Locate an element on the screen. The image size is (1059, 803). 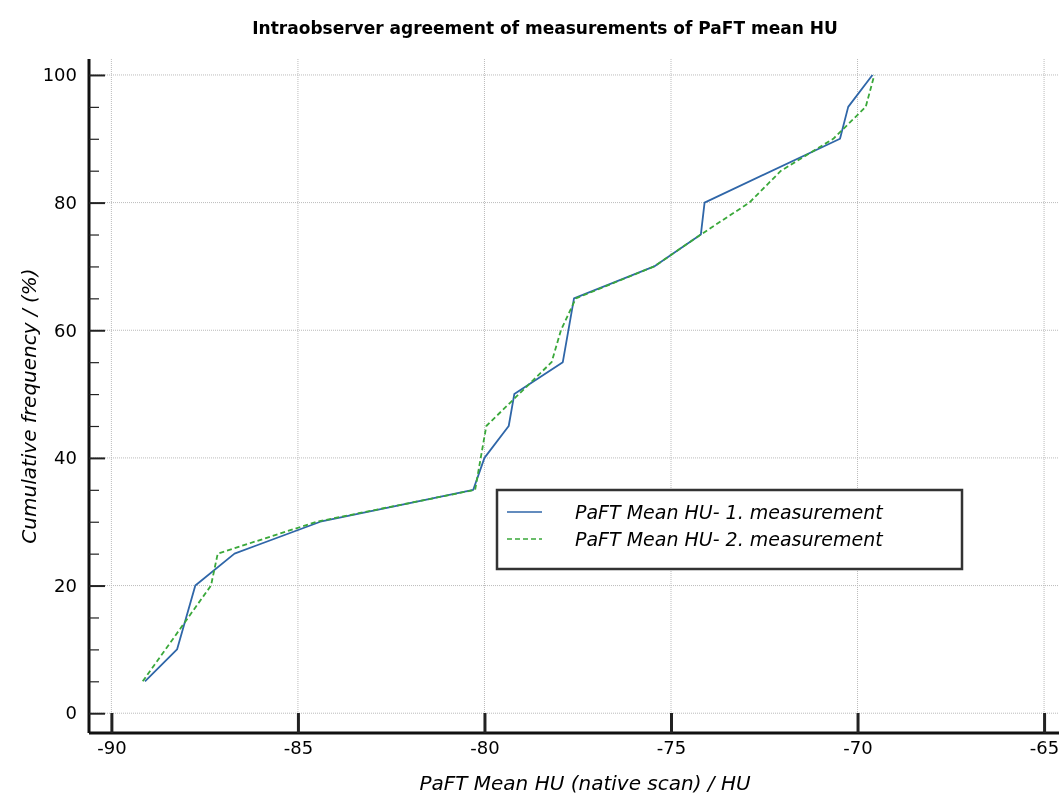
y-tick-label: 20 is located at coordinates (65, 585).